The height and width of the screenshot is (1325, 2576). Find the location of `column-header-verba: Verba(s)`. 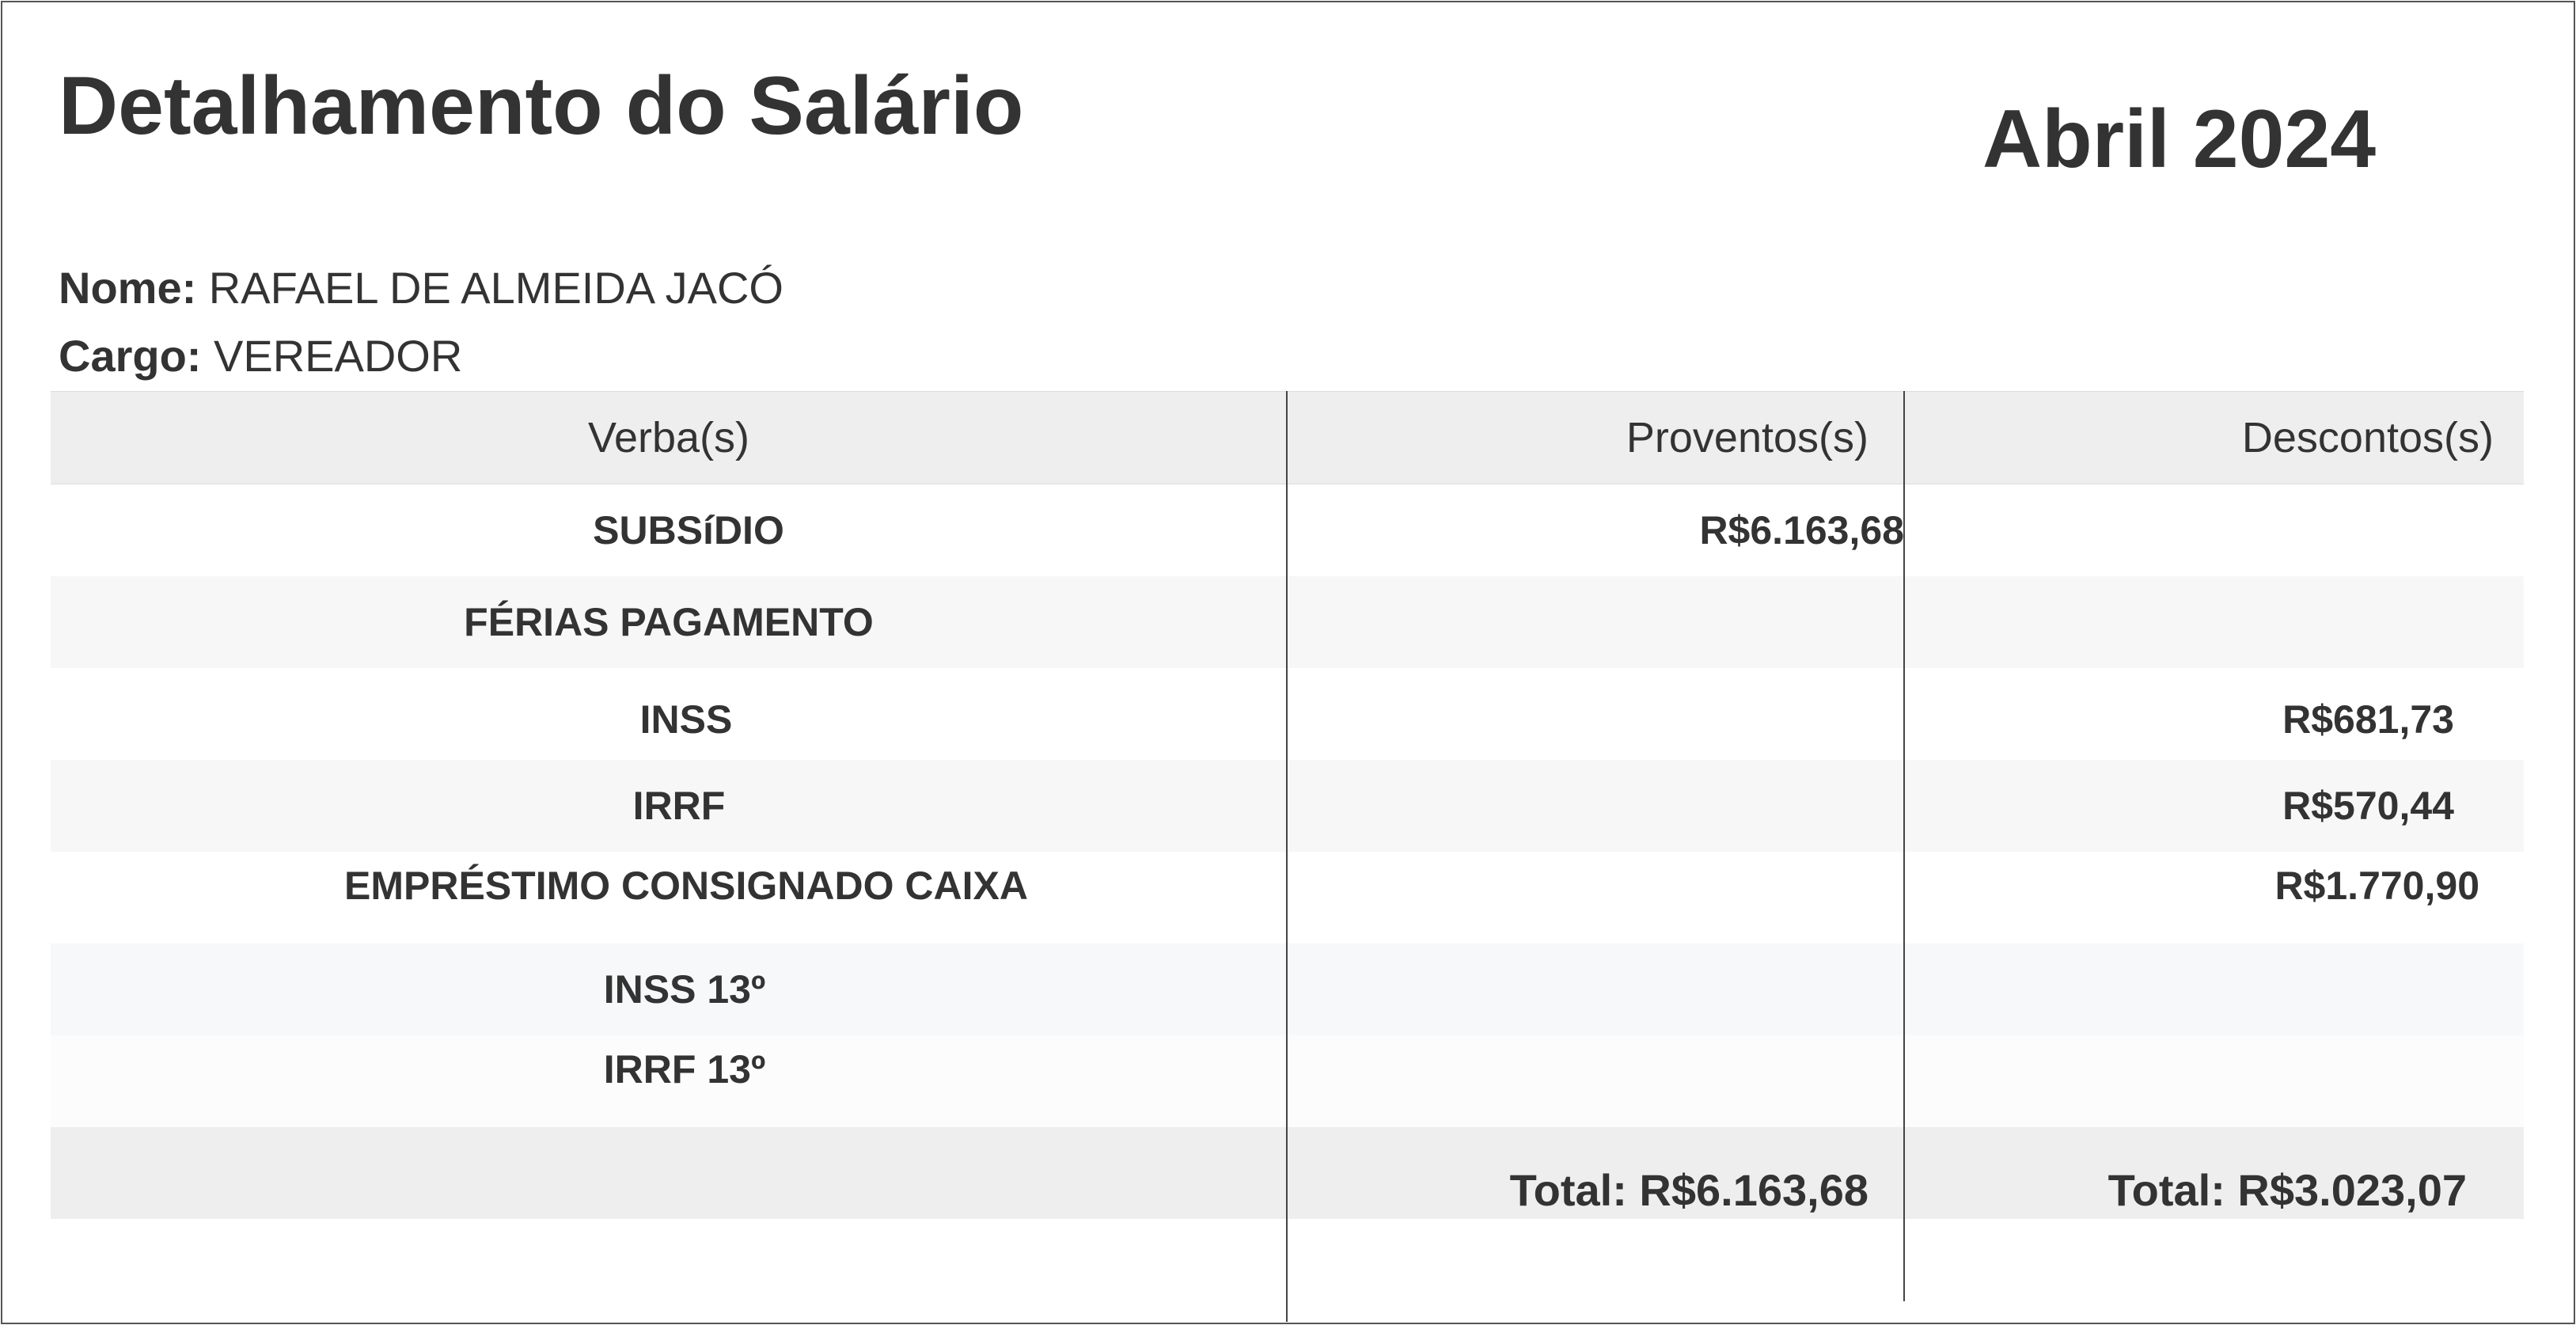

column-header-verba: Verba(s) is located at coordinates (668, 437).